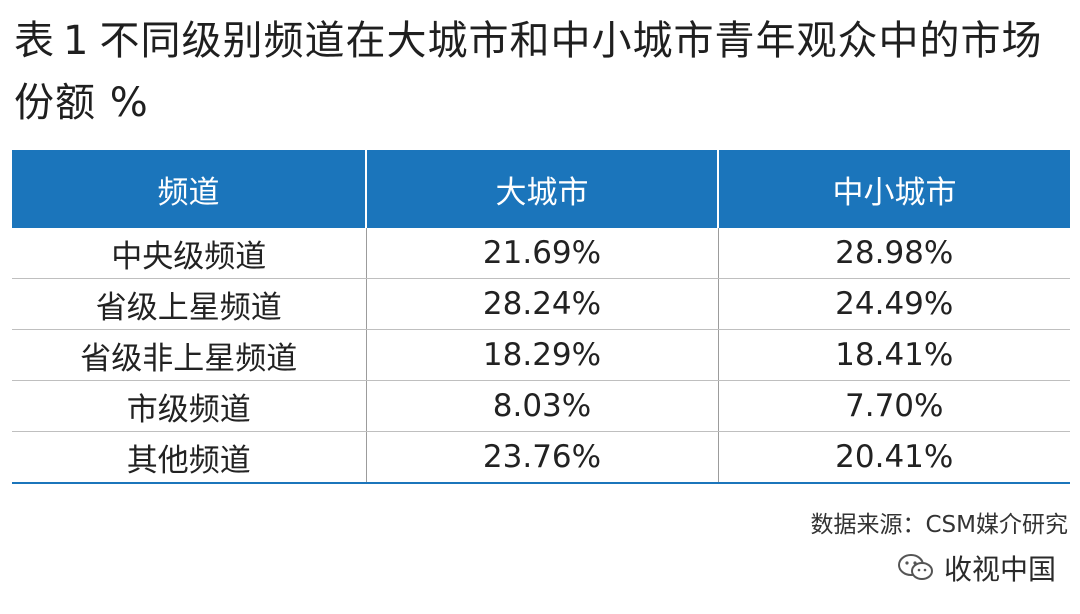 The height and width of the screenshot is (614, 1080). I want to click on cell-channel: 中央级频道, so click(189, 253).